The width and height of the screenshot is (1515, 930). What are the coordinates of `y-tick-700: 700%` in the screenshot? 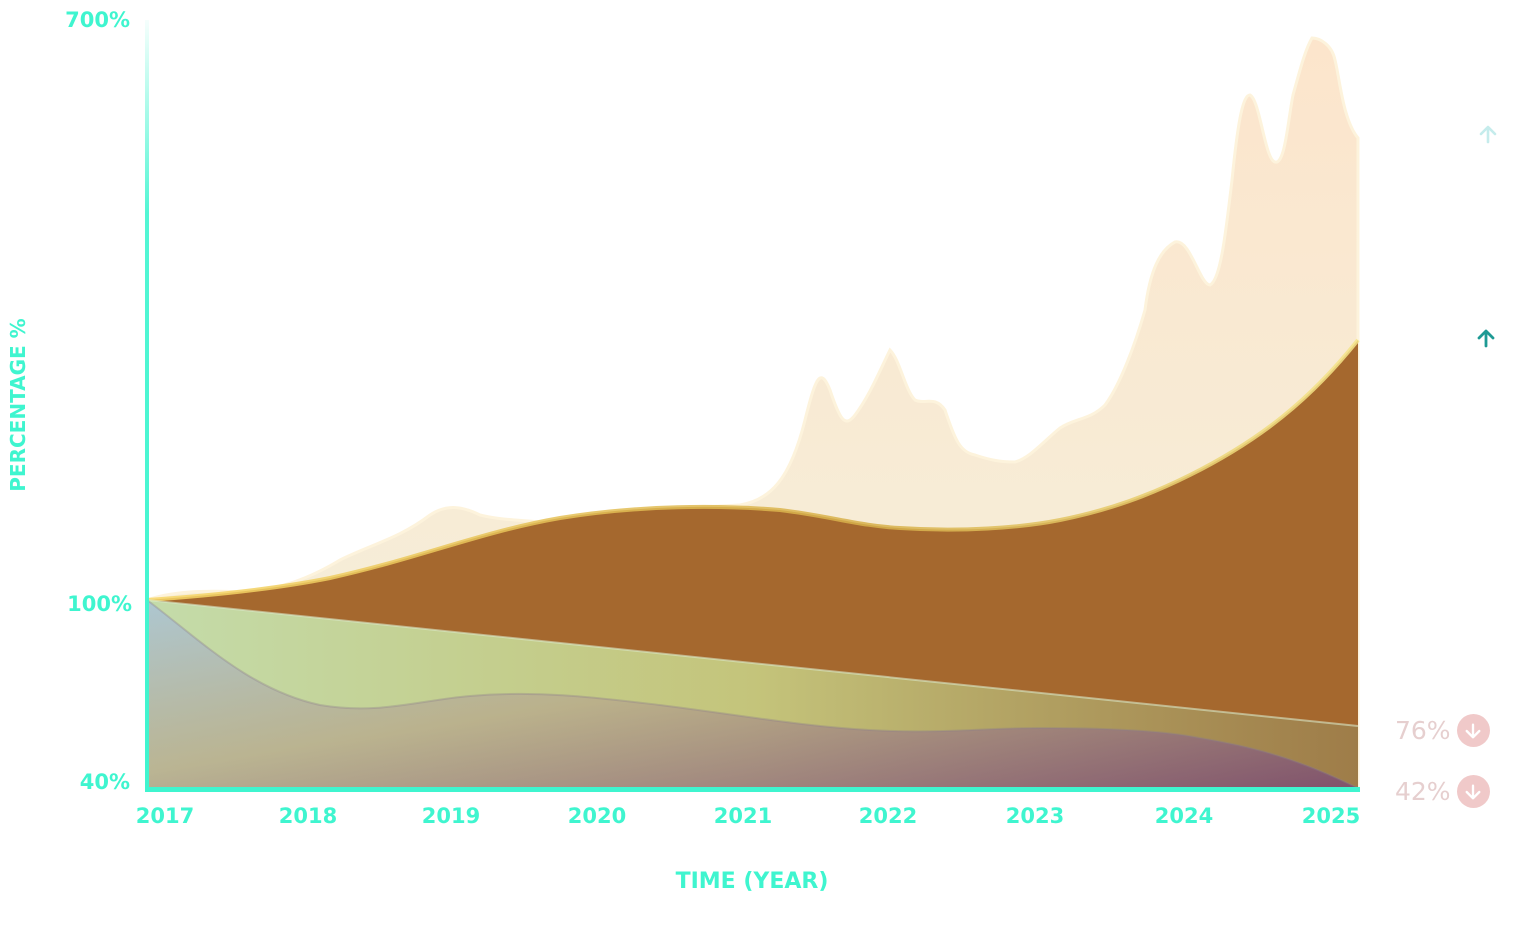 It's located at (97, 20).